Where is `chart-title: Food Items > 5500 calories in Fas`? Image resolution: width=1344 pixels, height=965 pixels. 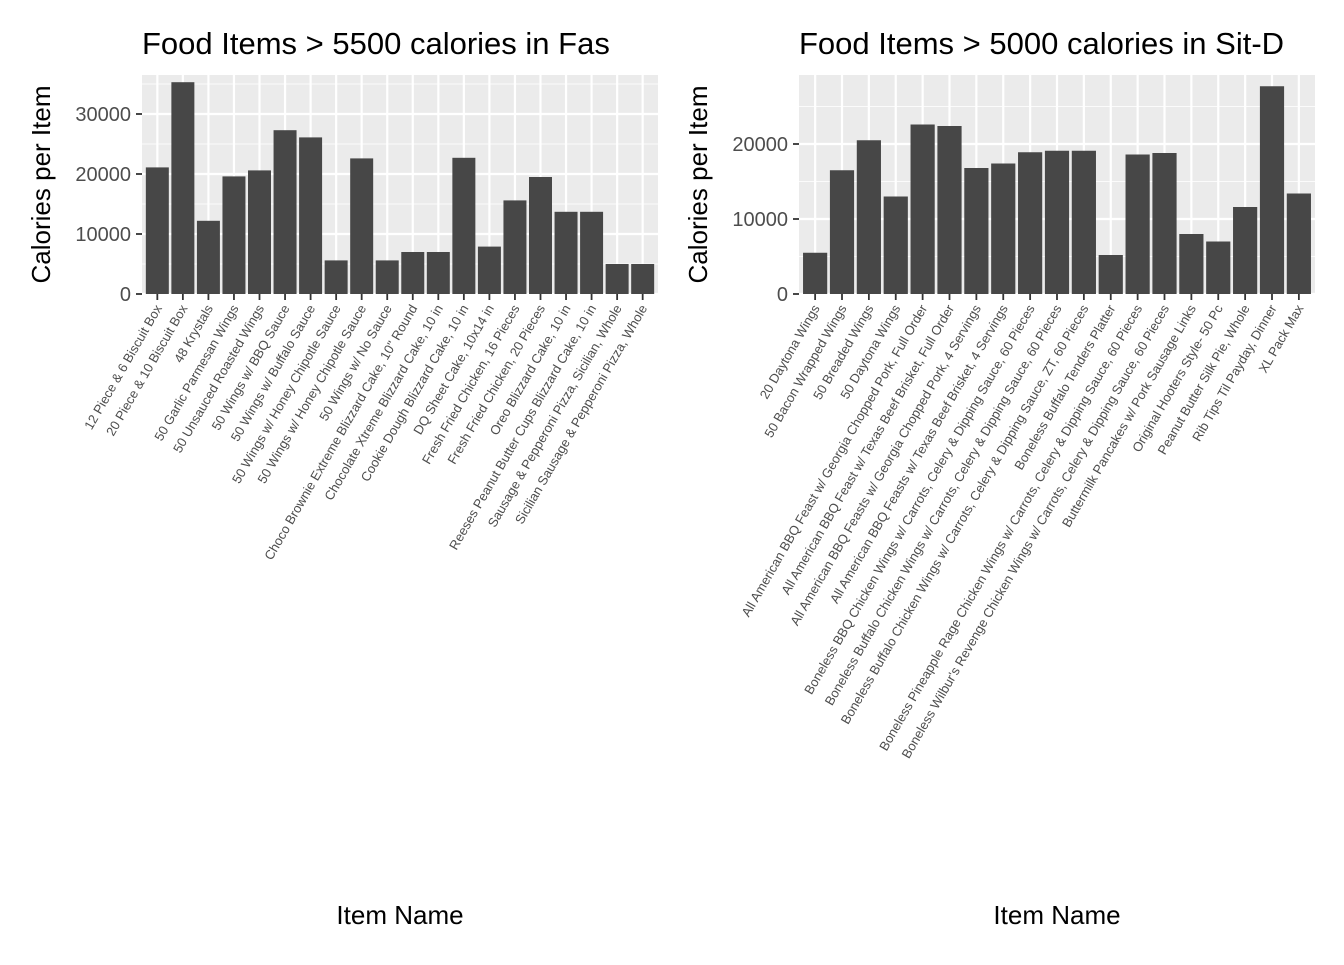 chart-title: Food Items > 5500 calories in Fas is located at coordinates (376, 43).